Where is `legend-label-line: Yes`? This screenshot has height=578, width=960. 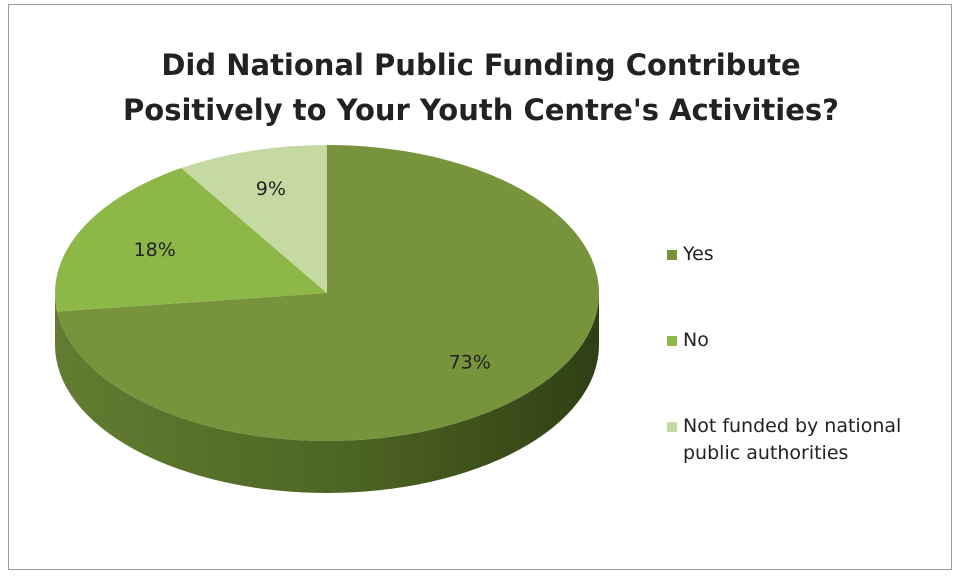 legend-label-line: Yes is located at coordinates (698, 254).